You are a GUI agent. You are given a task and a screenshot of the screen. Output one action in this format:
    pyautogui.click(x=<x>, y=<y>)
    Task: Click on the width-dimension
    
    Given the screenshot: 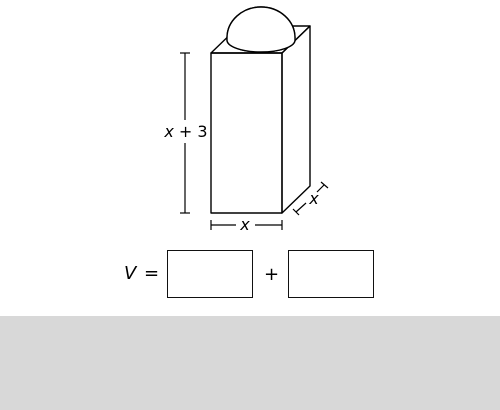 What is the action you would take?
    pyautogui.click(x=246, y=225)
    